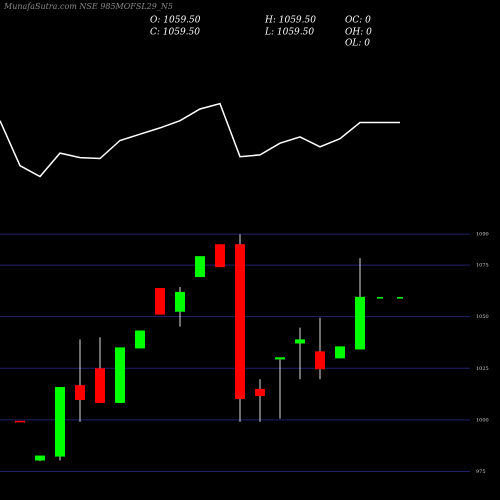 This screenshot has height=500, width=500. I want to click on y-tick-label: 1075, so click(482, 266).